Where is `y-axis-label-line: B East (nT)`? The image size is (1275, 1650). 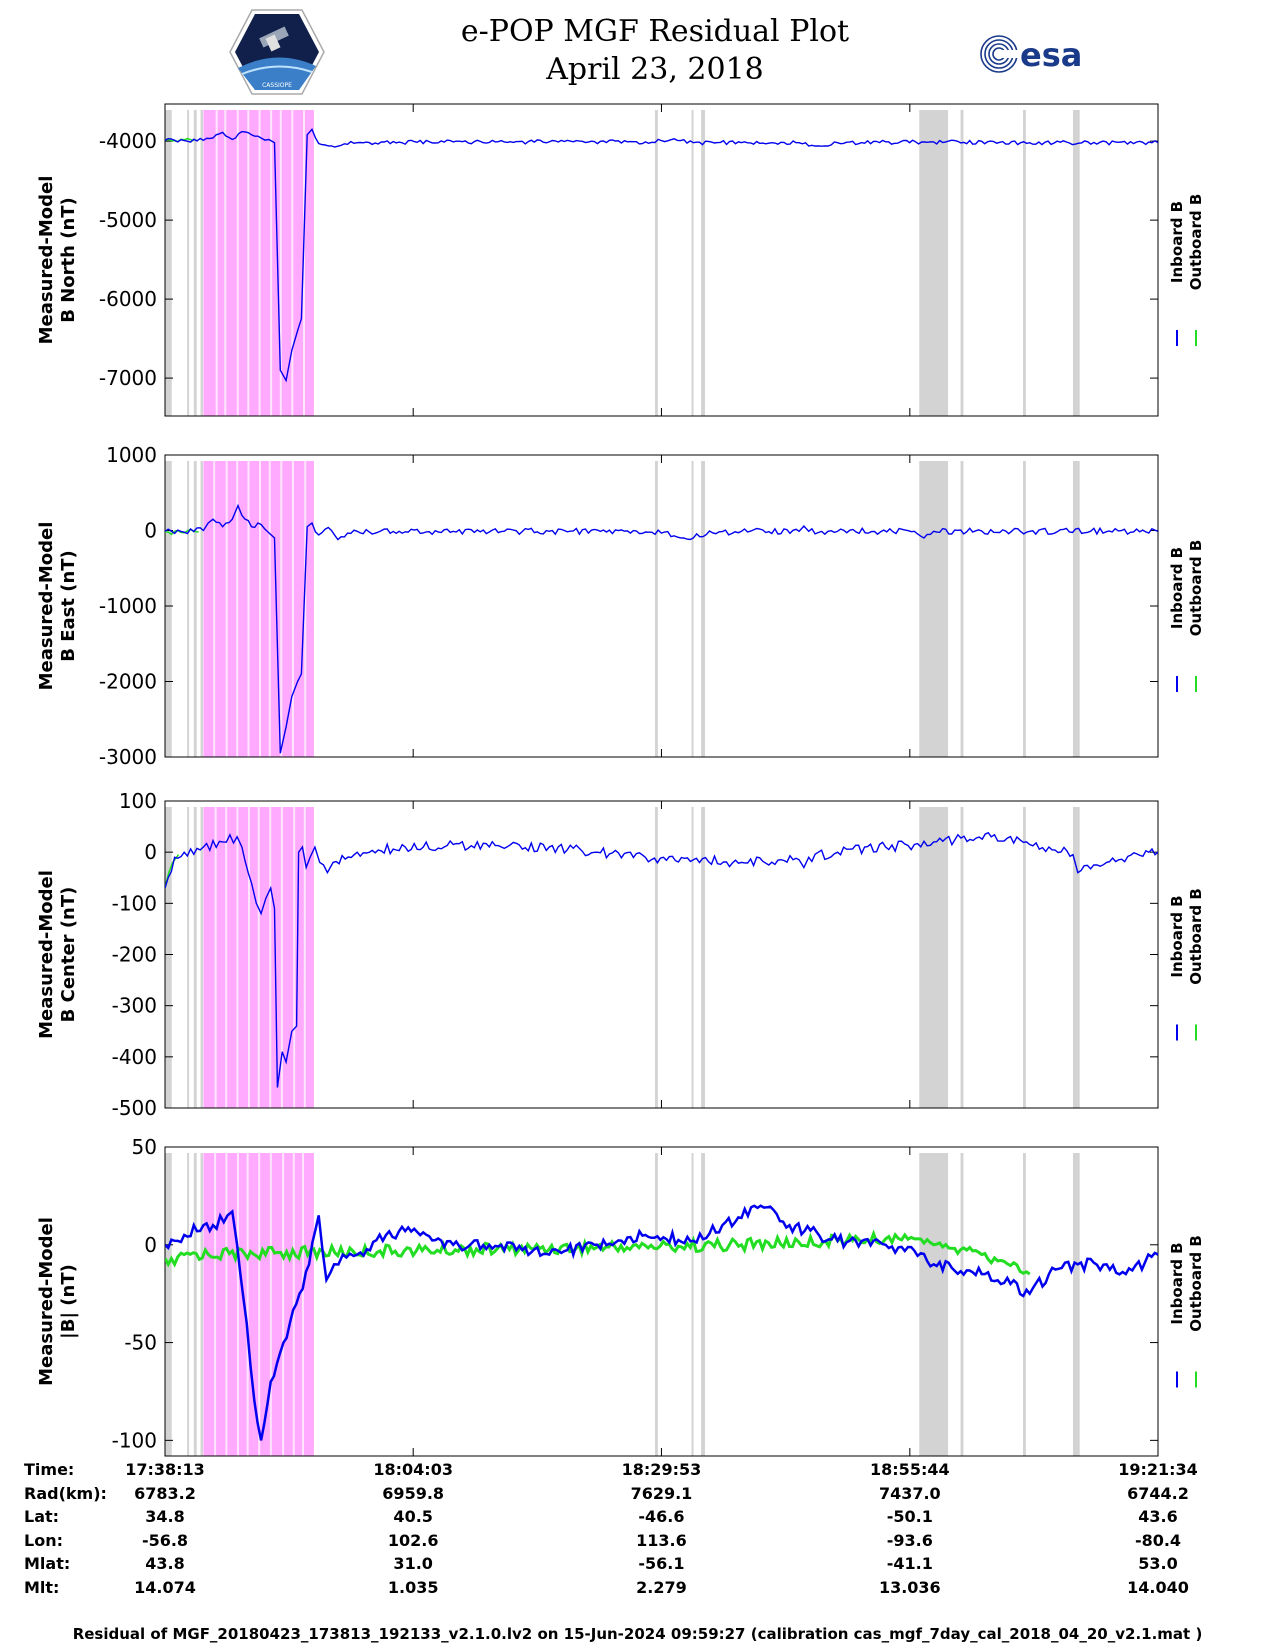
y-axis-label-line: B East (nT) is located at coordinates (68, 606).